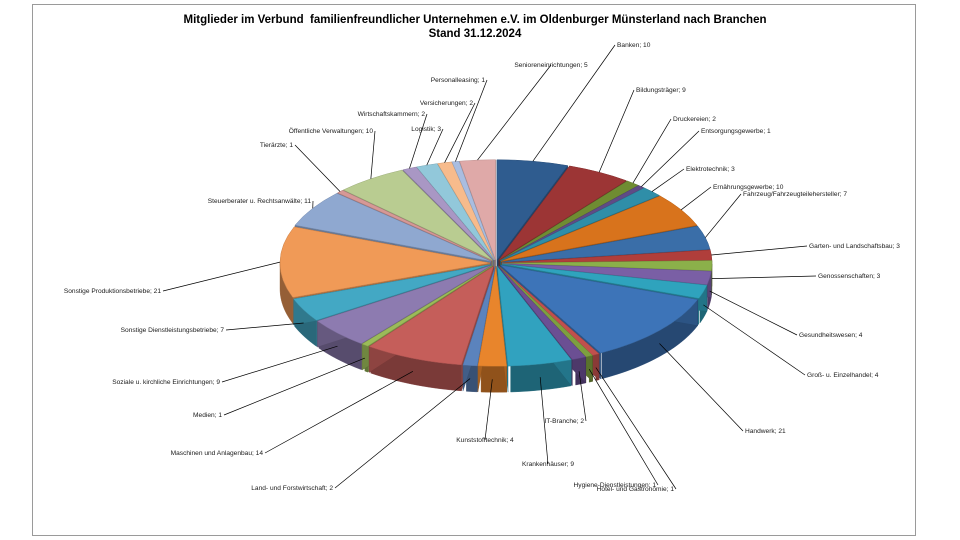  Describe the element at coordinates (854, 246) in the screenshot. I see `data-label: Garten- und Landschaftsbau; 3` at that location.